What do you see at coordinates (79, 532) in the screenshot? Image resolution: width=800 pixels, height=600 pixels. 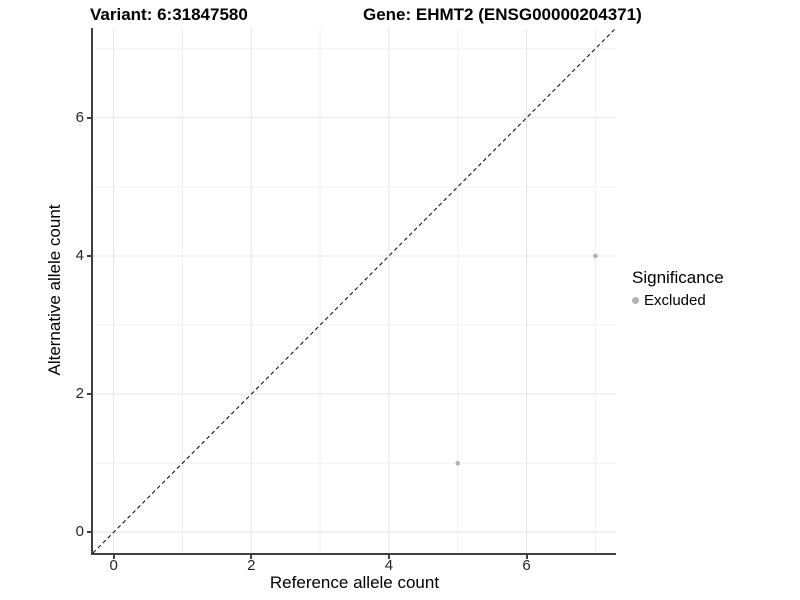 I see `y-axis-tick-label: 0` at bounding box center [79, 532].